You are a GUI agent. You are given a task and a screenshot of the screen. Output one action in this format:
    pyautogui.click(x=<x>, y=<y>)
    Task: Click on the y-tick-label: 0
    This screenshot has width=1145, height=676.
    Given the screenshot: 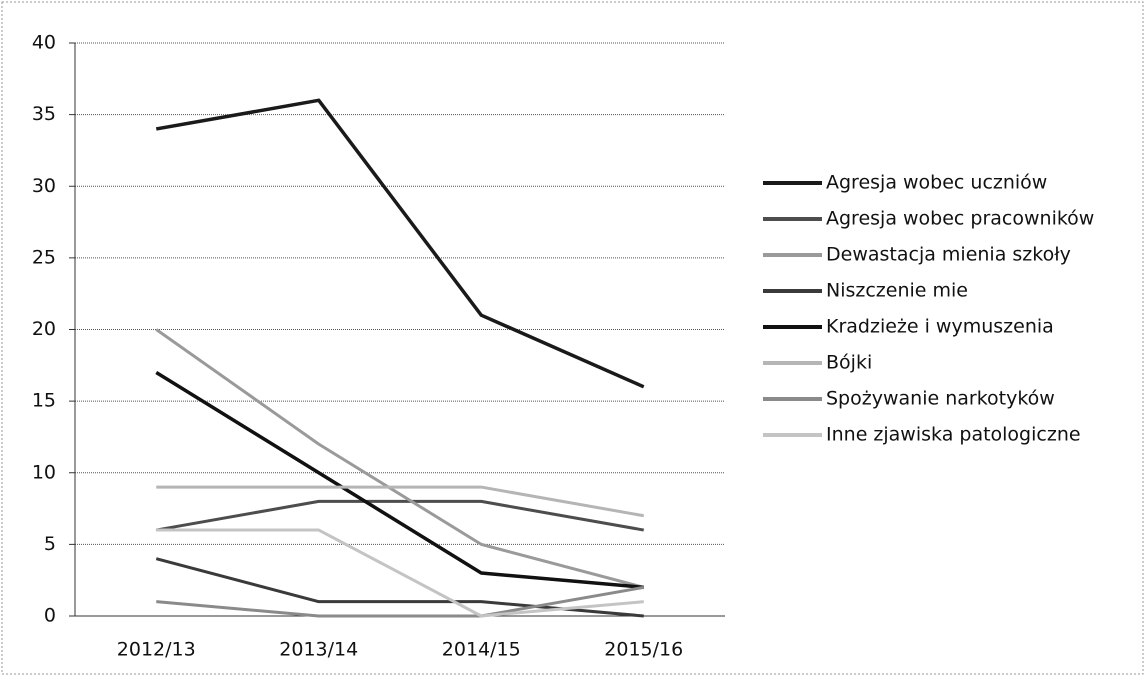 What is the action you would take?
    pyautogui.click(x=50, y=616)
    